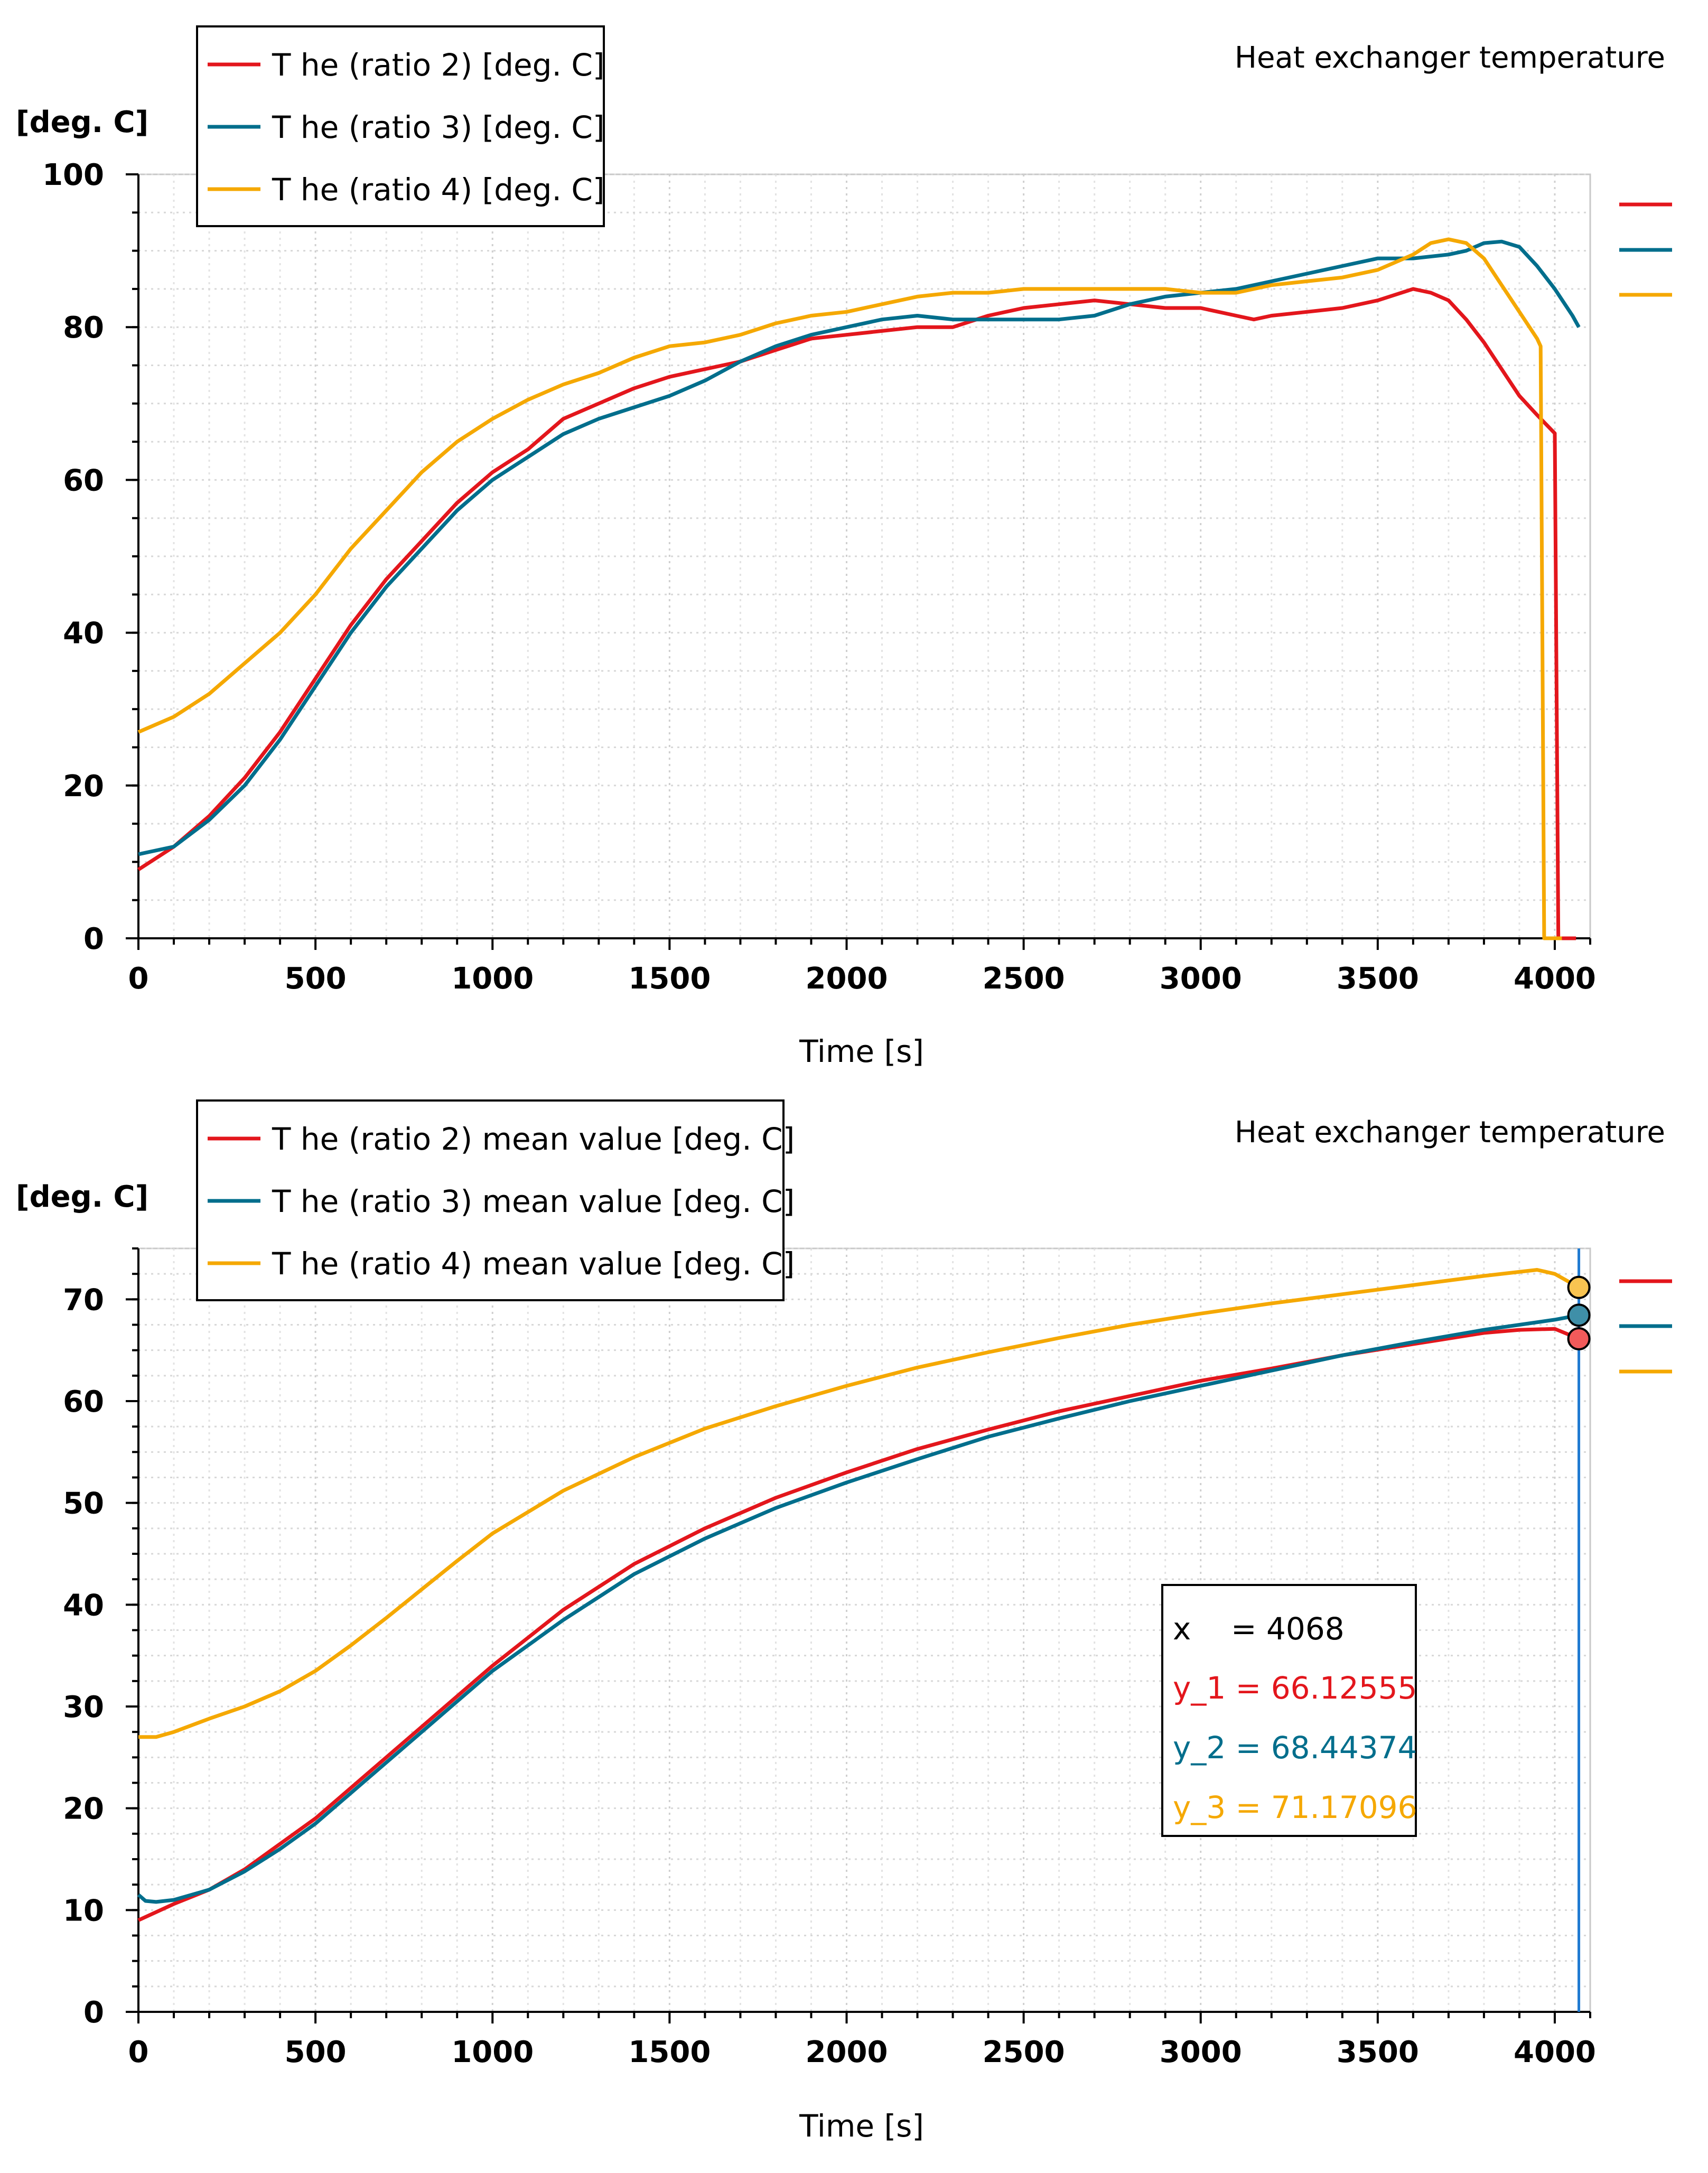 The height and width of the screenshot is (2173, 1708). I want to click on y-tick-label: 100, so click(73, 175).